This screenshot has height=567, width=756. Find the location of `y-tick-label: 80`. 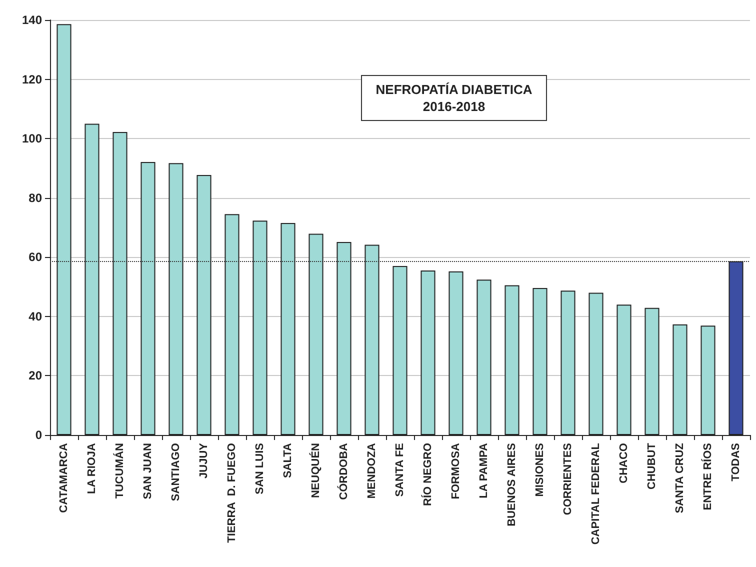

y-tick-label: 80 is located at coordinates (35, 197).